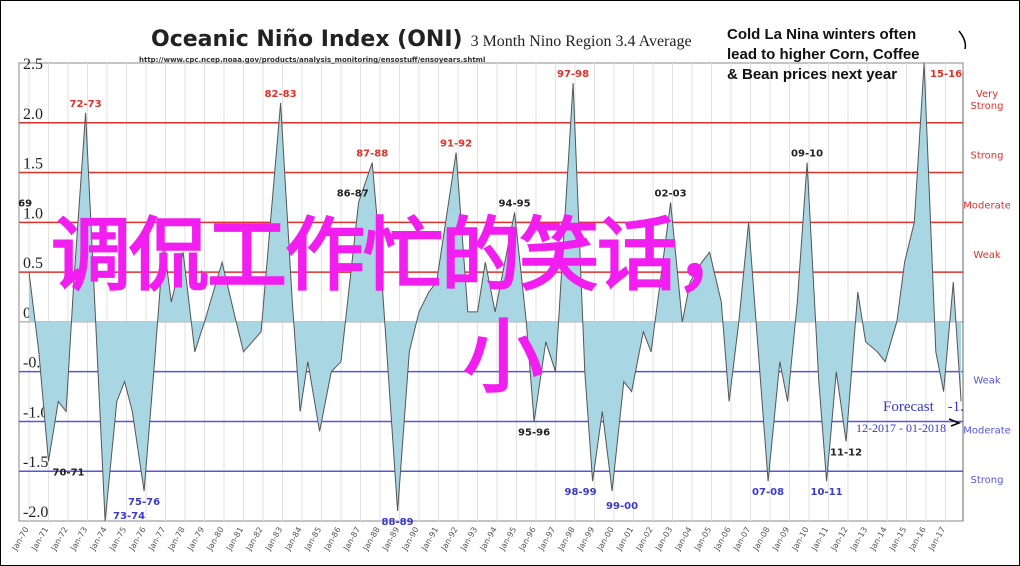 Image resolution: width=1020 pixels, height=566 pixels. What do you see at coordinates (546, 539) in the screenshot?
I see `x-tick-label: Jan-97` at bounding box center [546, 539].